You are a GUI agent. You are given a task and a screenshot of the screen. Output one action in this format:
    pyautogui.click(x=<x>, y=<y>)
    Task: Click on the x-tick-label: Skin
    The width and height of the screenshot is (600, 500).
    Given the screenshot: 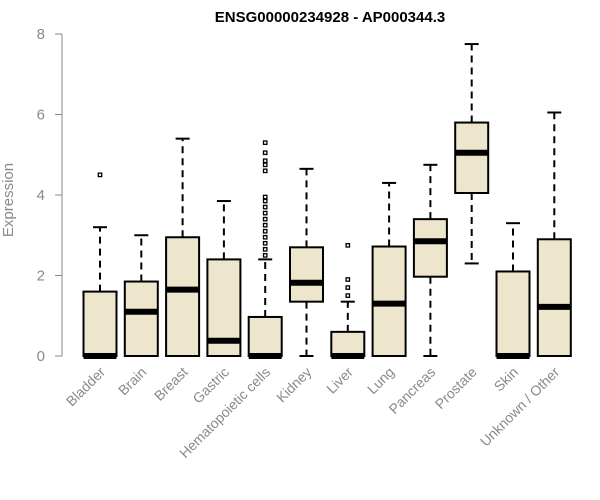 What is the action you would take?
    pyautogui.click(x=506, y=379)
    